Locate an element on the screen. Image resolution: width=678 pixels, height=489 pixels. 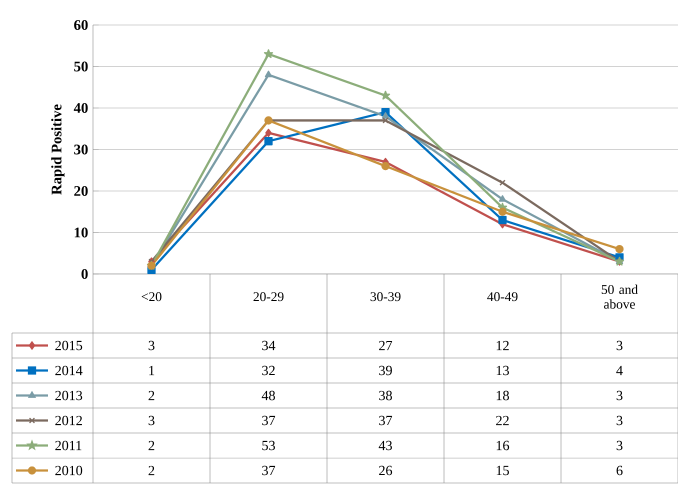
y-tick-label: 30 is located at coordinates (81, 149).